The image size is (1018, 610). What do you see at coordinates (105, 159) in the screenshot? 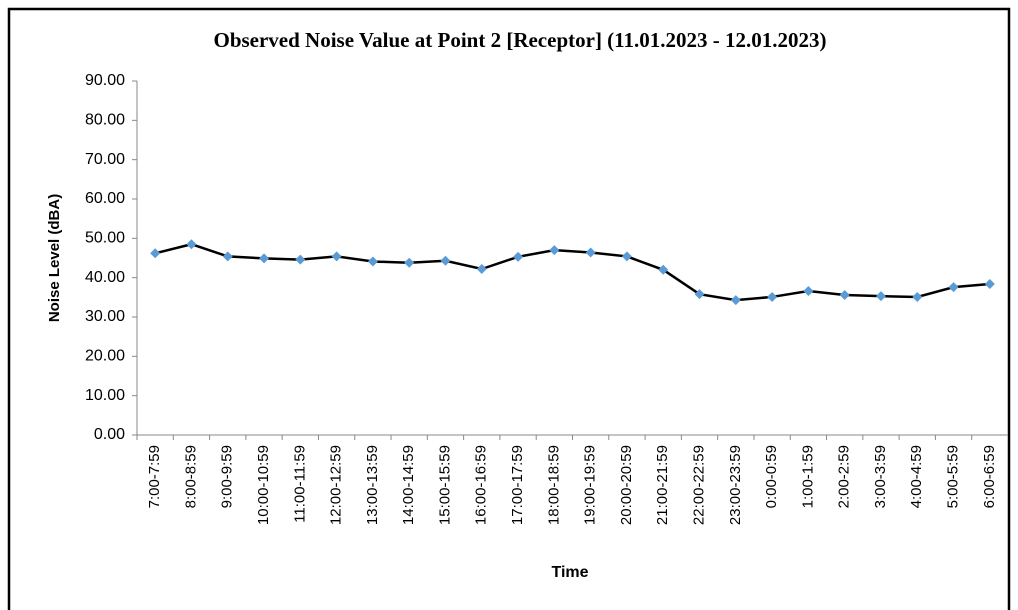
I see `y-tick-label: 70.00` at bounding box center [105, 159].